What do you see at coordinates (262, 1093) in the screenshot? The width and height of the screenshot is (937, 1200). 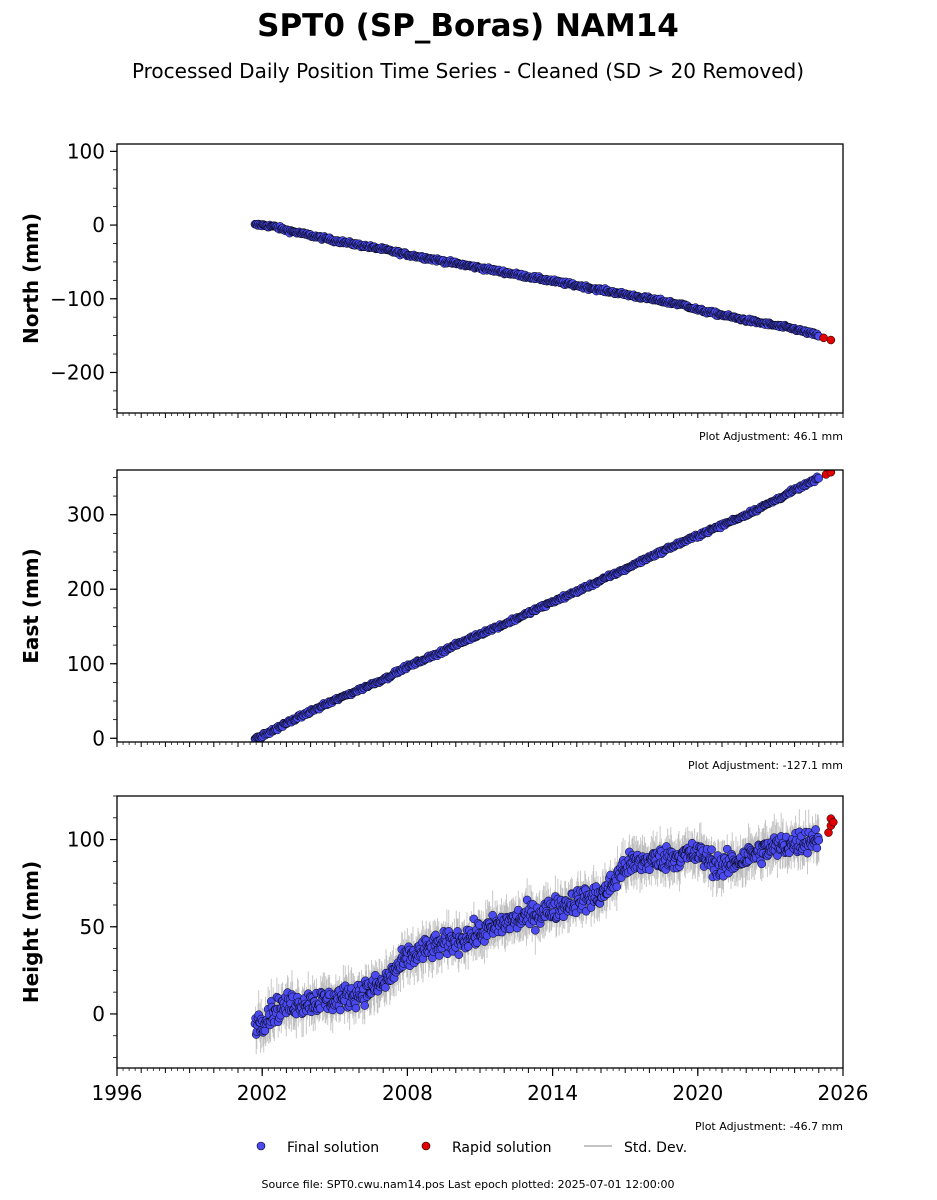 I see `x-tick-label: 2002` at bounding box center [262, 1093].